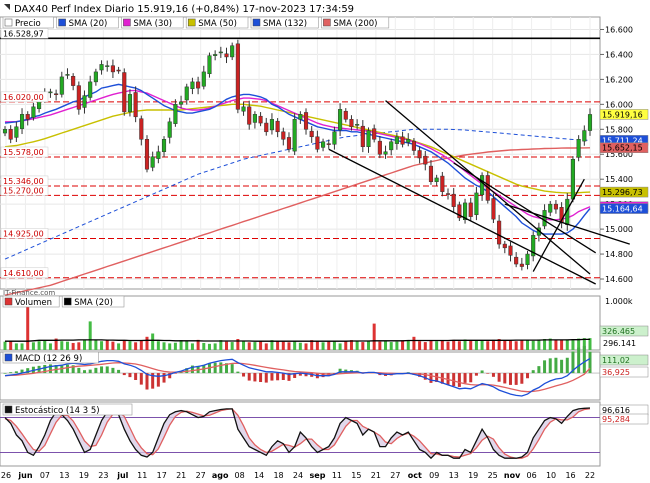 This screenshot has width=650, height=483. What do you see at coordinates (493, 475) in the screenshot?
I see `x-tick-label: 25` at bounding box center [493, 475].